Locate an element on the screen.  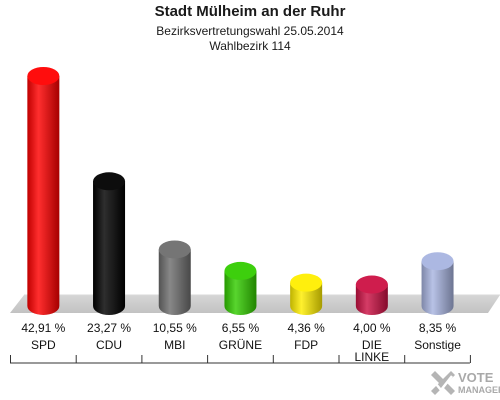
bar-cdu is located at coordinates (109, 243).